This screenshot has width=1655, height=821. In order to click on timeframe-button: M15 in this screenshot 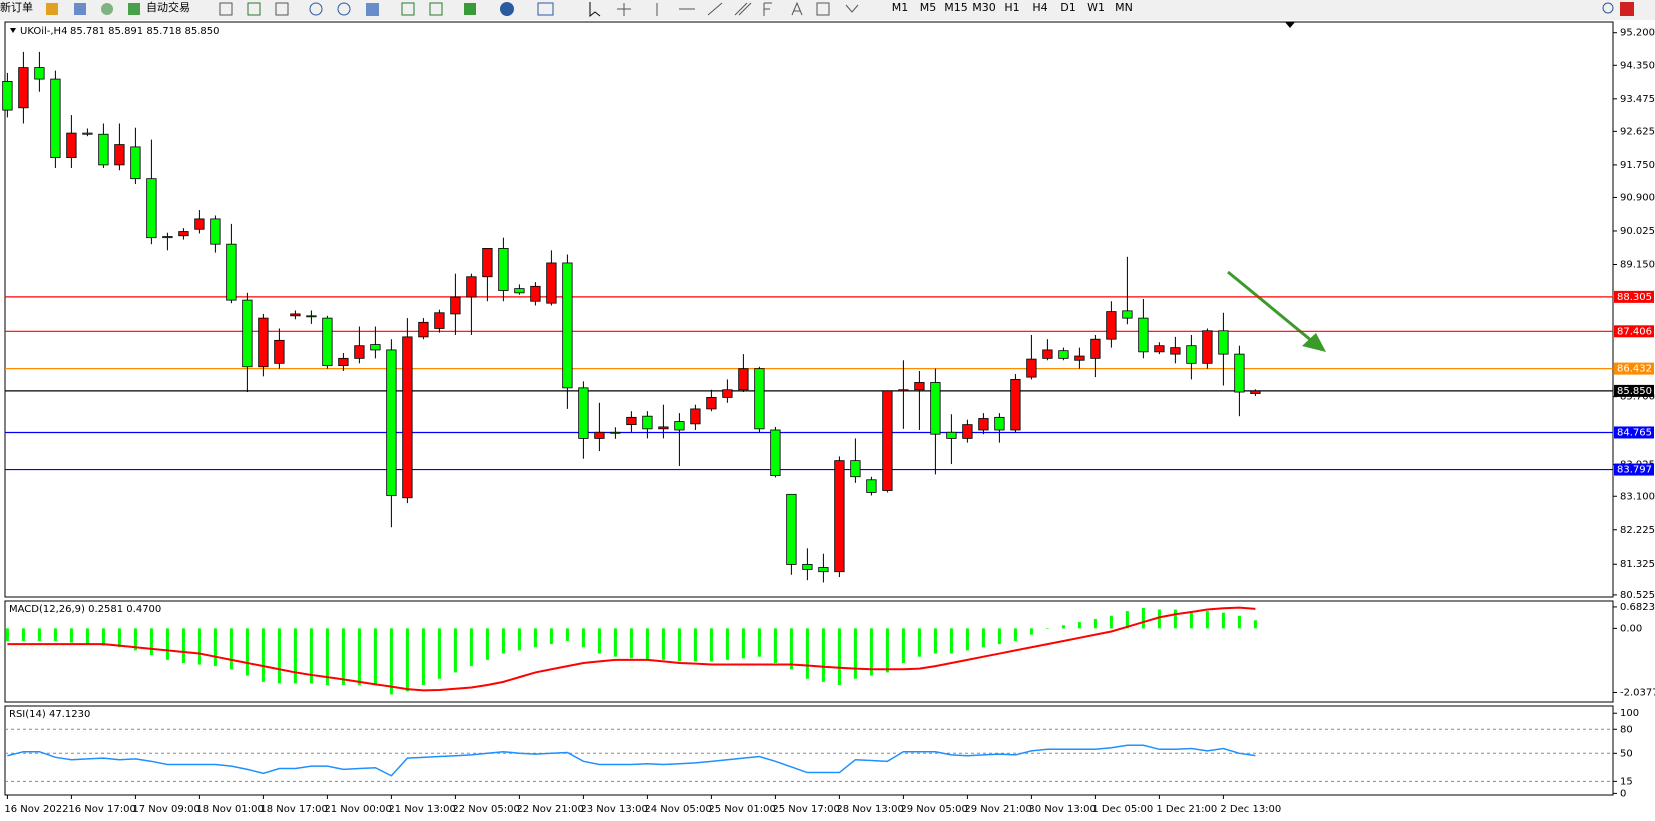, I will do `click(956, 7)`.